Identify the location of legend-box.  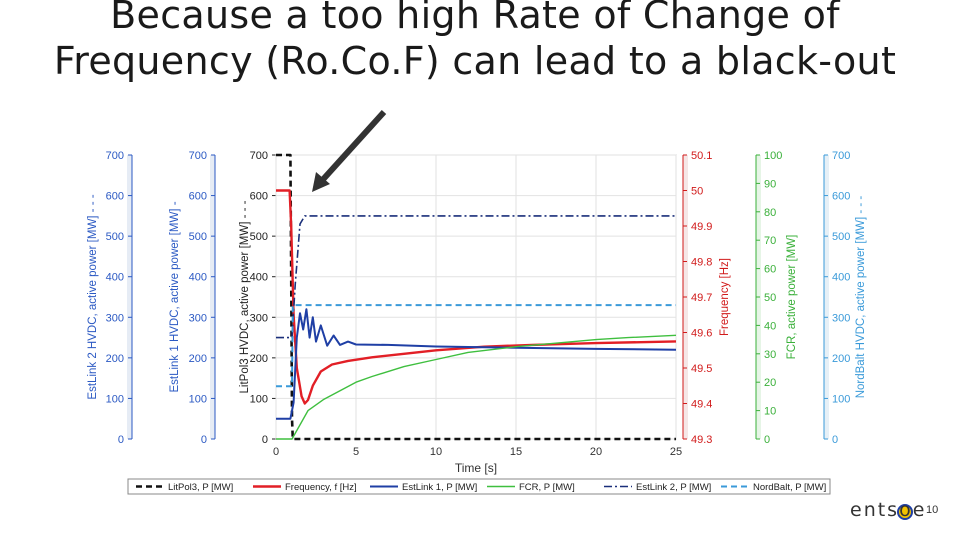
(479, 486).